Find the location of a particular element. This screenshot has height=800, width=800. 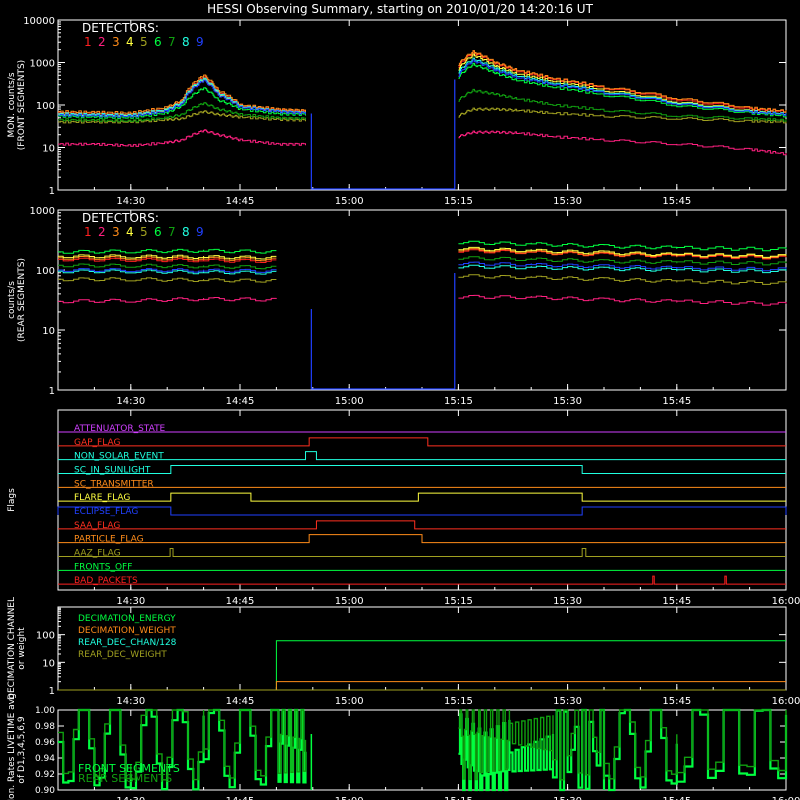

front-xtick-label: 15:30 is located at coordinates (567, 201).